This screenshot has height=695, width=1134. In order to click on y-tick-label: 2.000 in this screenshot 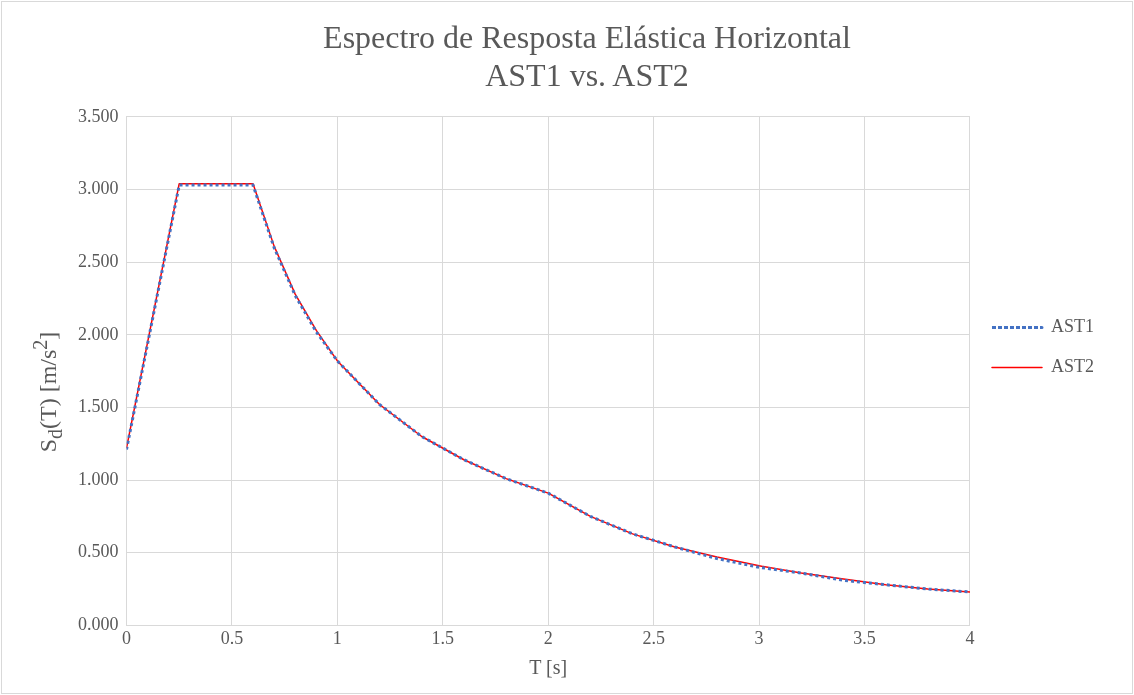, I will do `click(98, 333)`.